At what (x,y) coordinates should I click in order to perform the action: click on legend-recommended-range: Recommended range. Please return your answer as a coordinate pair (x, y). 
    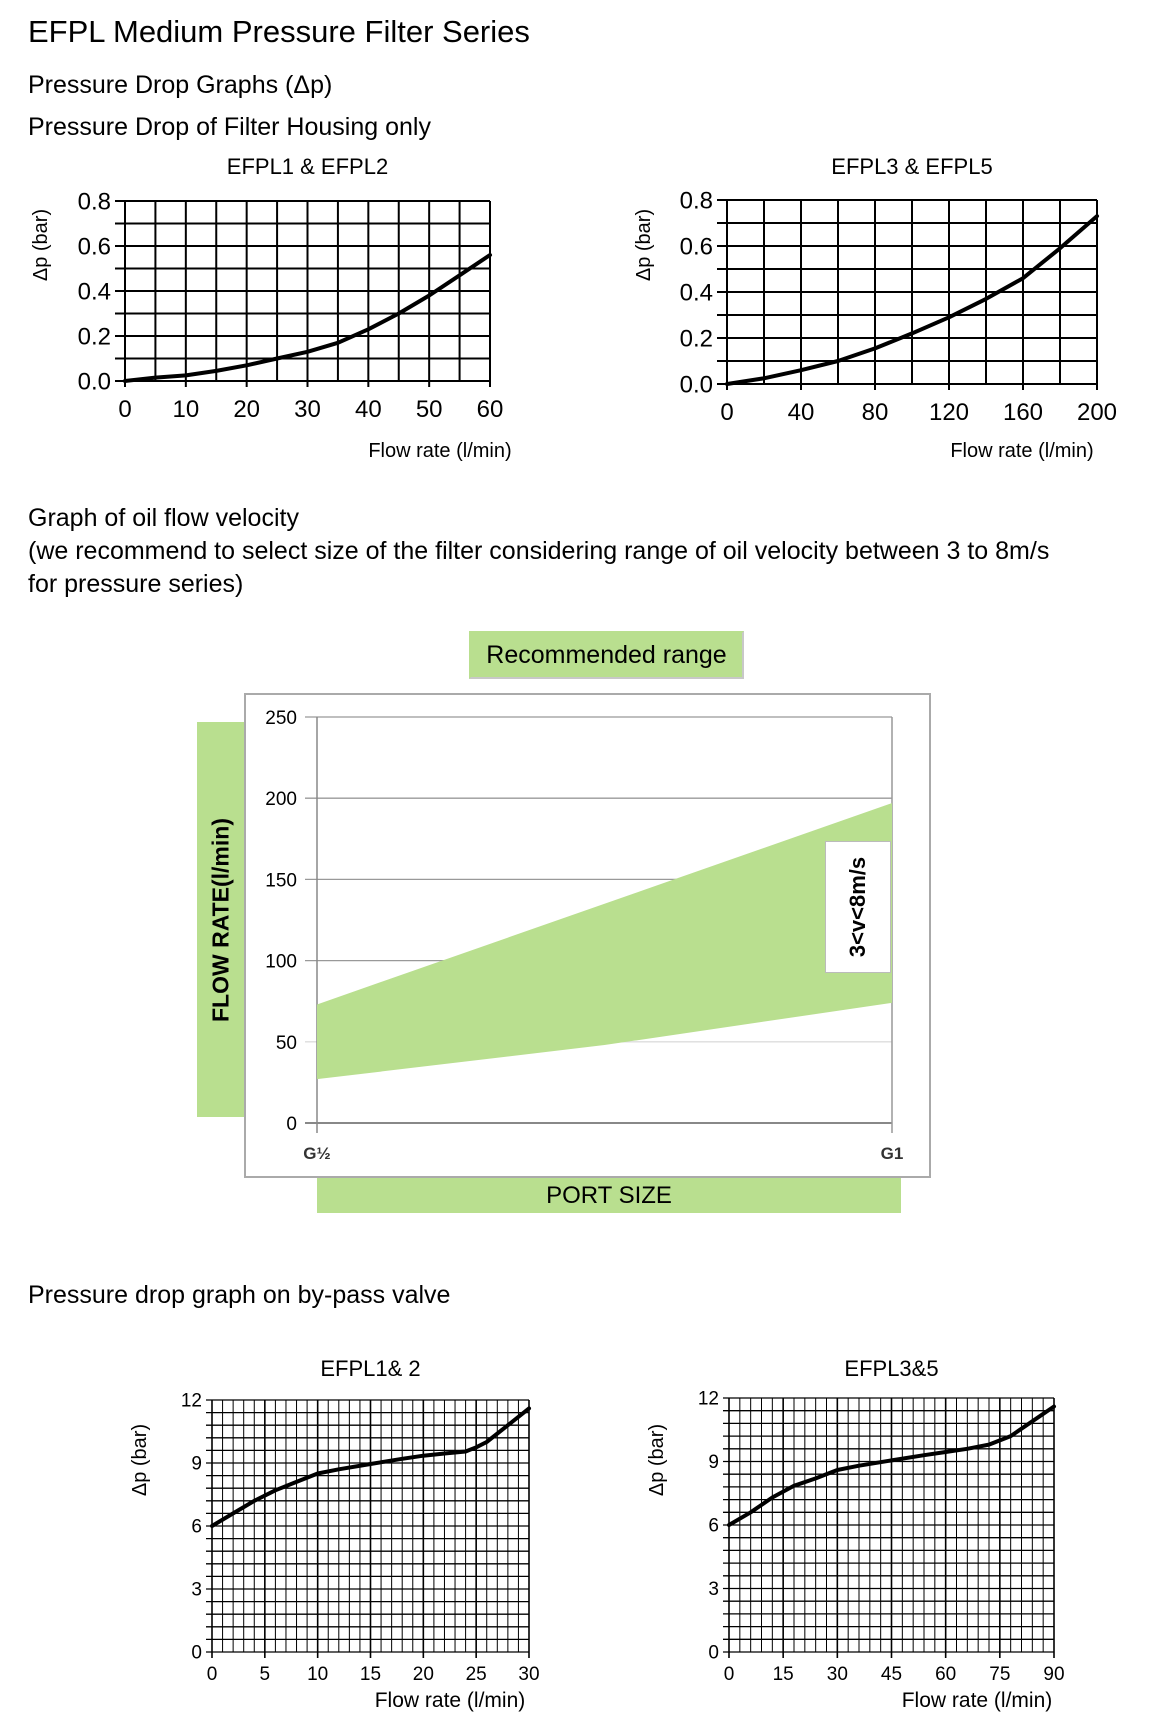
    Looking at the image, I should click on (606, 655).